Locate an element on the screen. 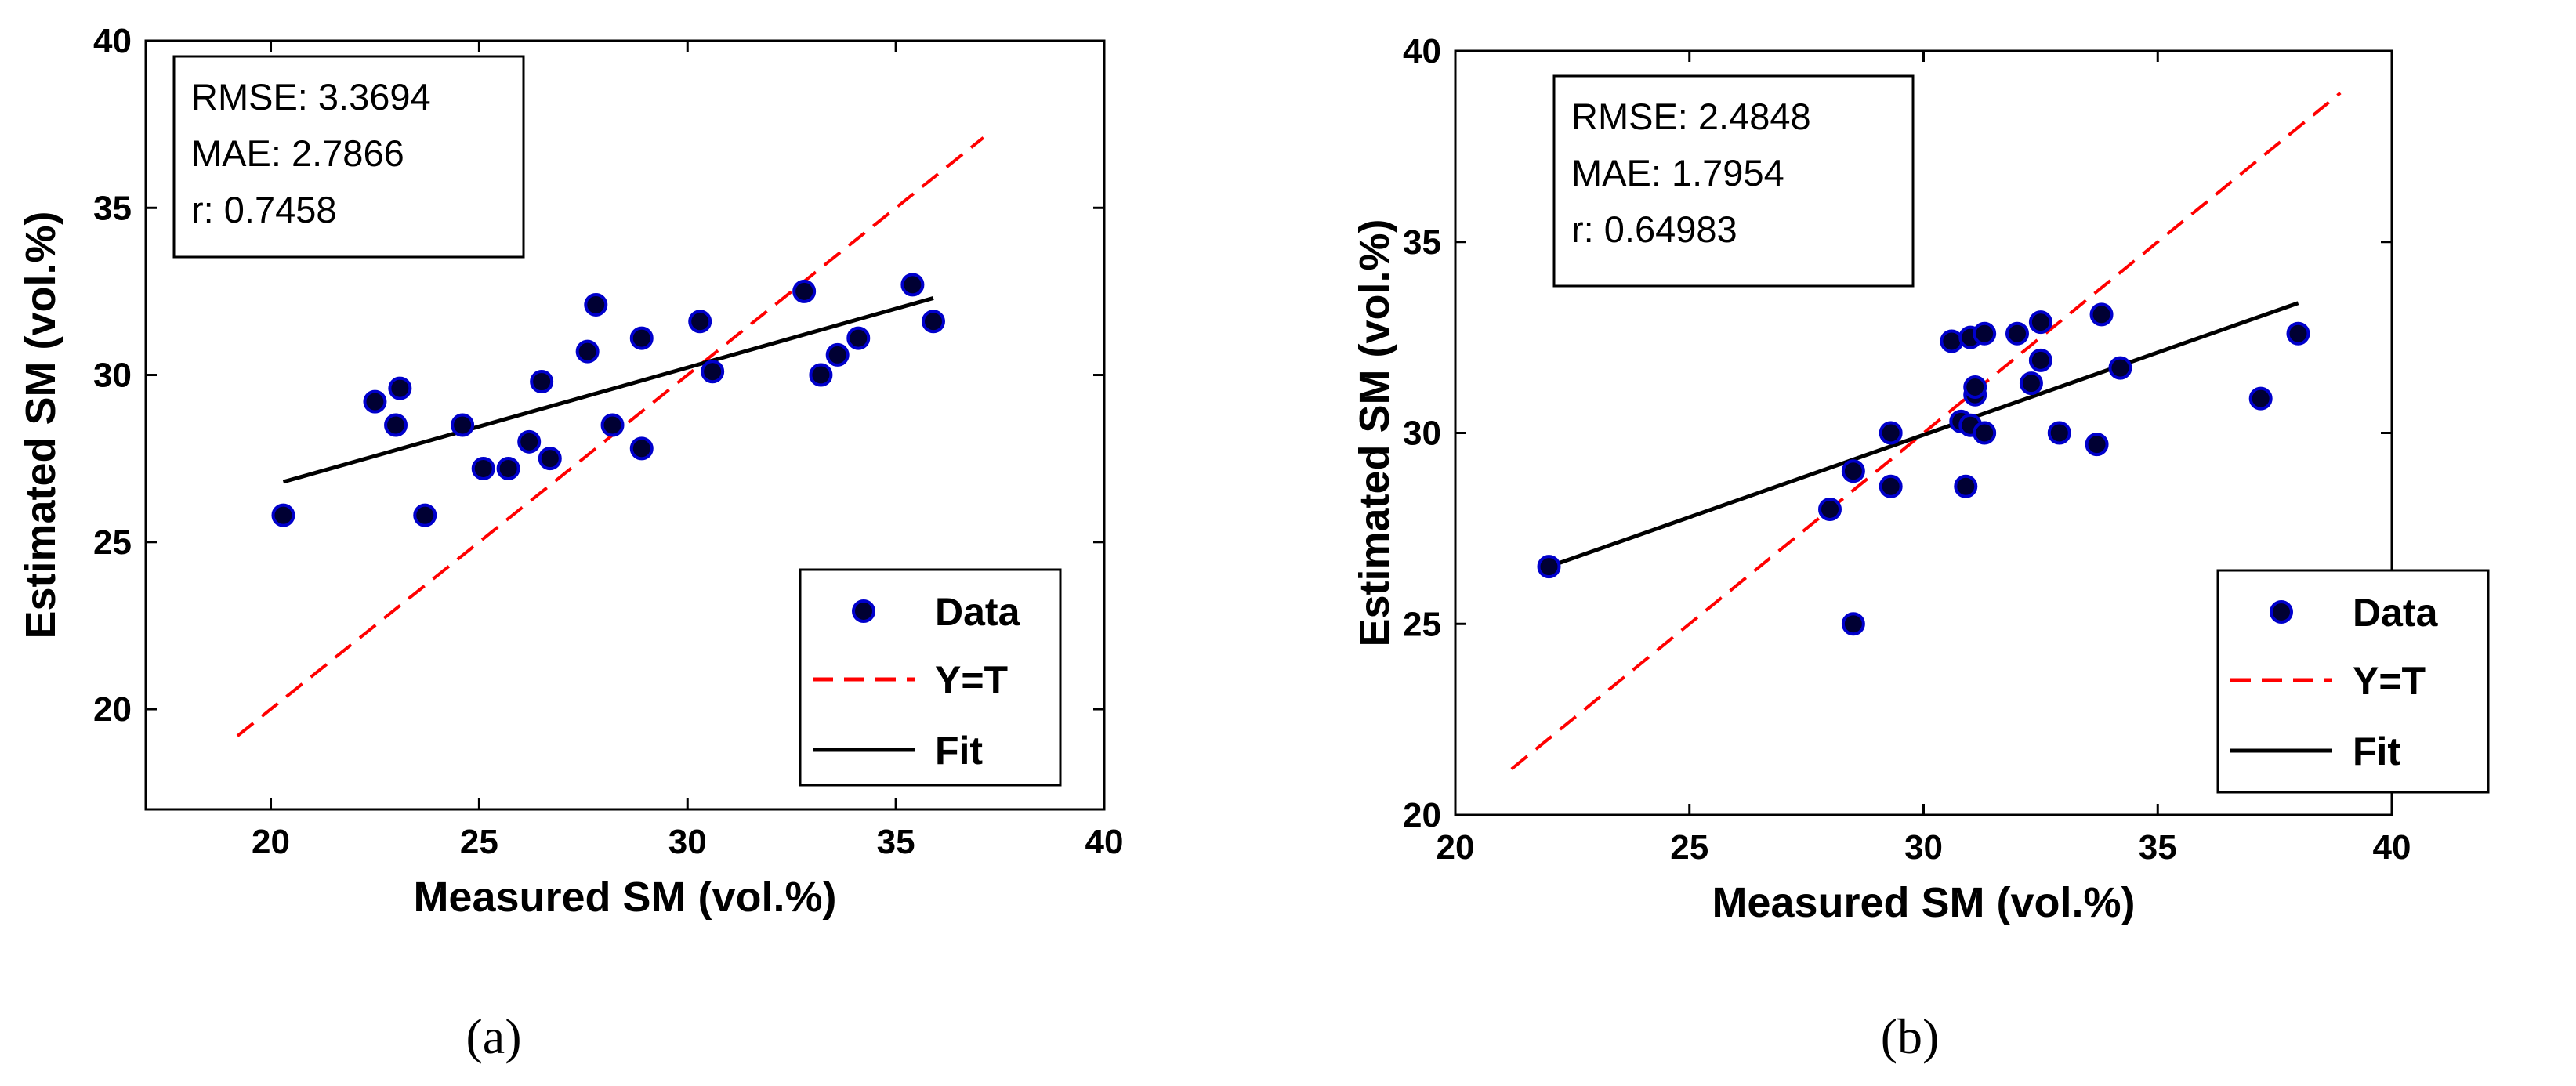 The image size is (2576, 1086). panel-b-y-axis-label: Estimated SM (vol.%) is located at coordinates (1374, 432).